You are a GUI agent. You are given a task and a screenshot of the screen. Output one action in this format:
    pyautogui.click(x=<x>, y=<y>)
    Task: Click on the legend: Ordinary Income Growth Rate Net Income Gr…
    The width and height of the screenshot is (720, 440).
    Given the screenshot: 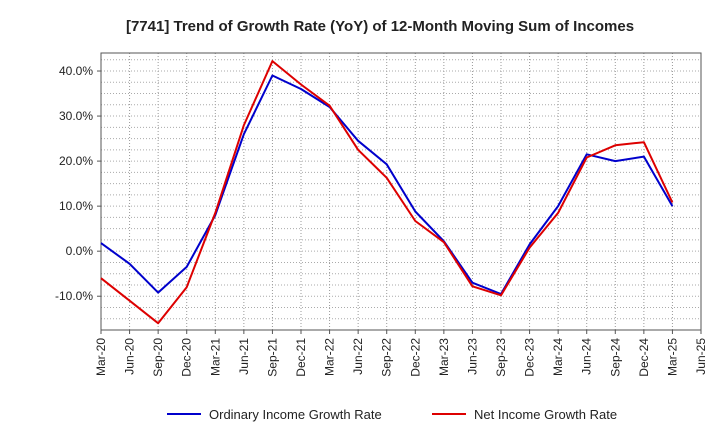 What is the action you would take?
    pyautogui.click(x=392, y=414)
    